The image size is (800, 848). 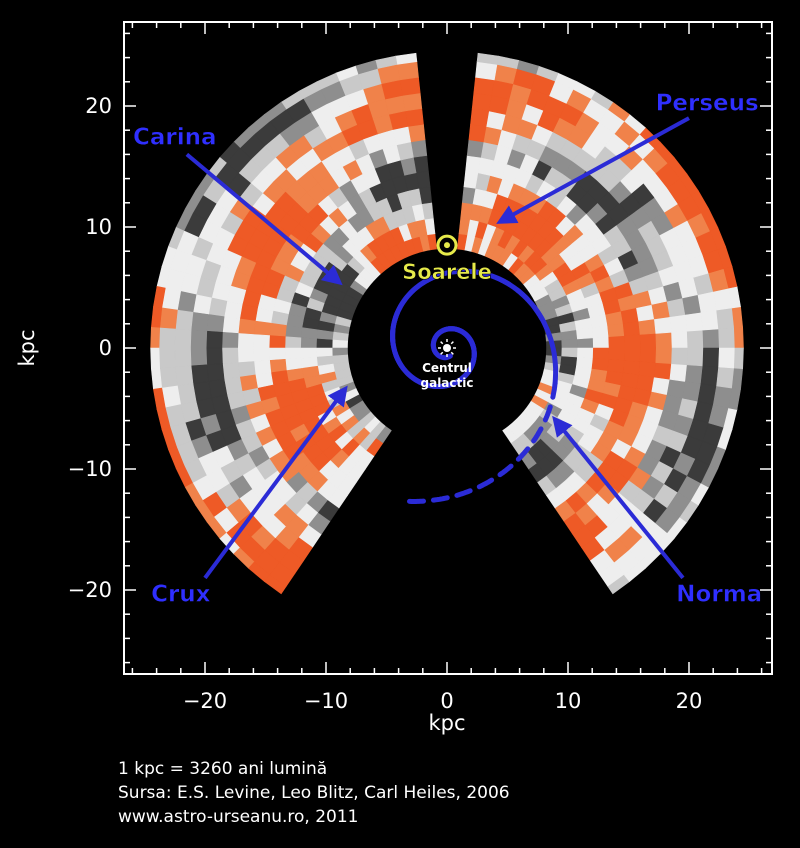 I want to click on y-axis-title: kpc, so click(x=27, y=347).